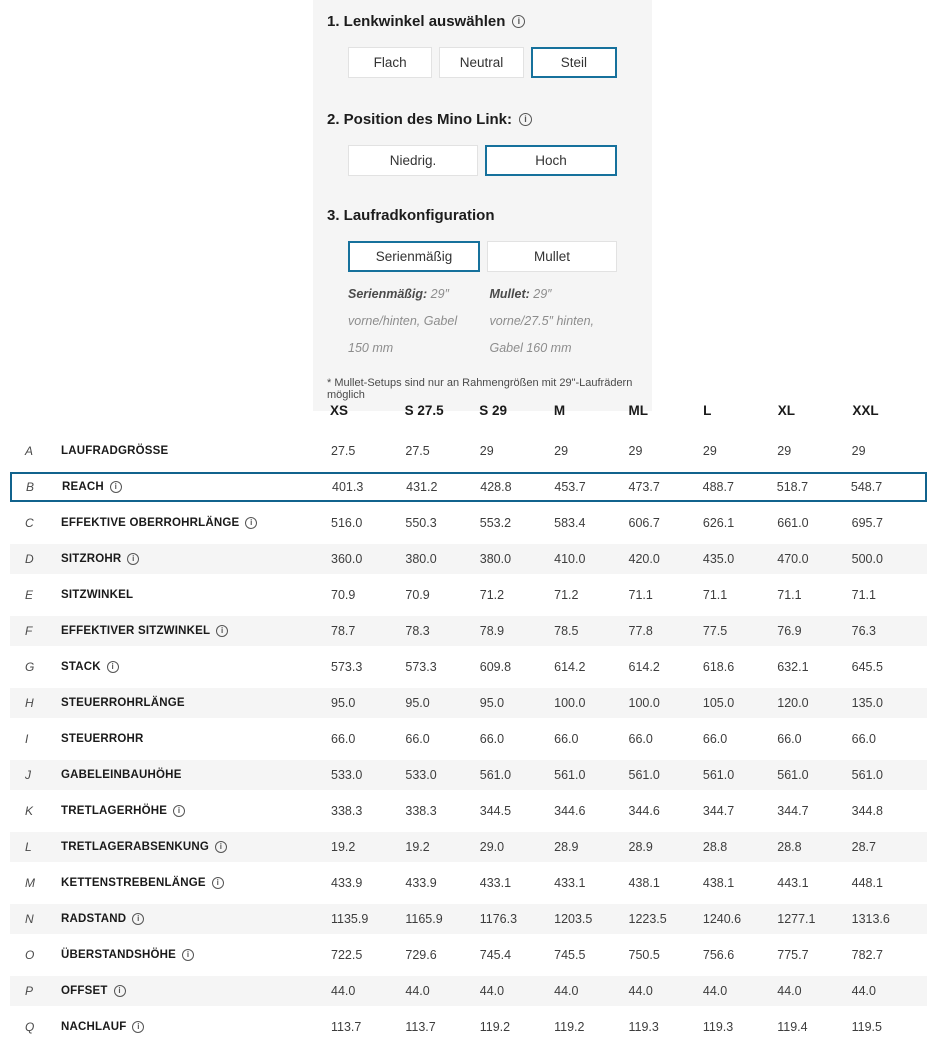 This screenshot has height=1059, width=937. I want to click on cell-value: 78.5, so click(566, 631).